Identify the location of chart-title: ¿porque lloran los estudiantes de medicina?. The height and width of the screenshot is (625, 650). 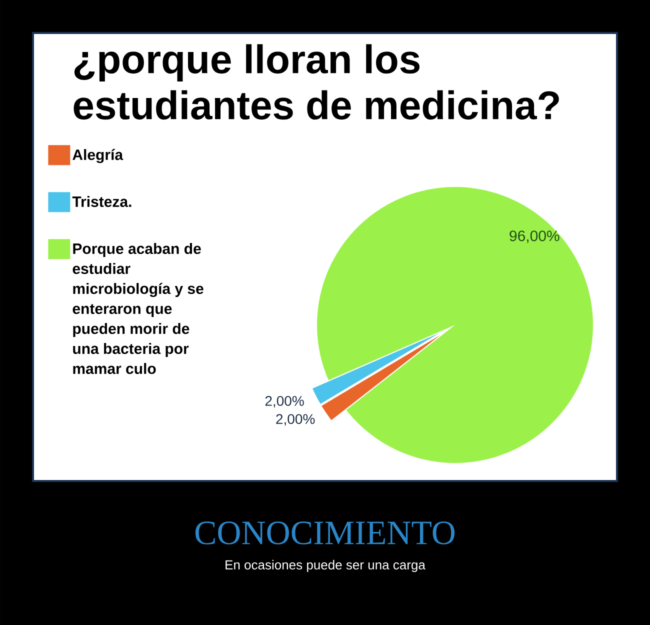
(316, 82).